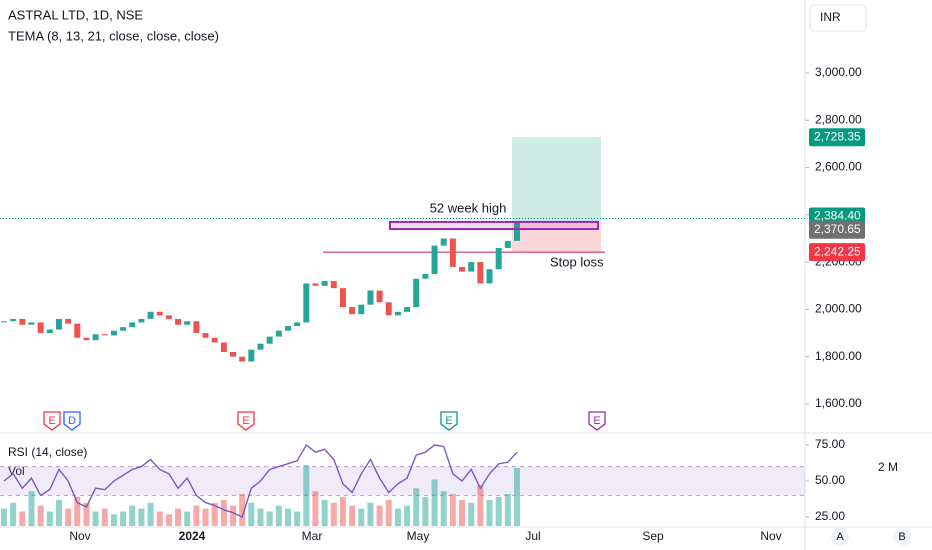 The width and height of the screenshot is (932, 550). I want to click on currency-button, so click(838, 18).